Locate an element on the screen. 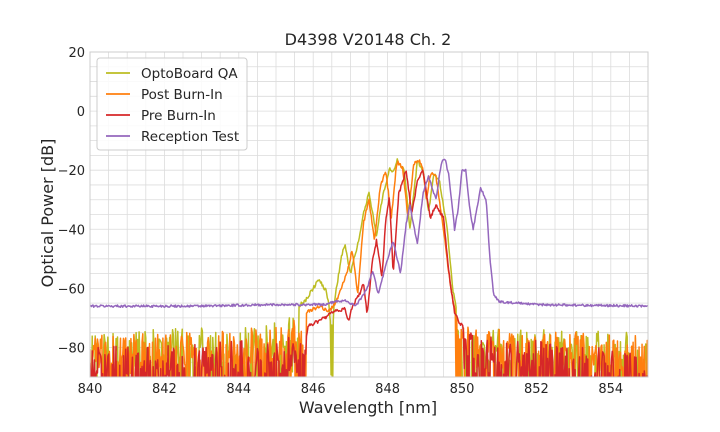  y-tick-label: −60 is located at coordinates (71, 289).